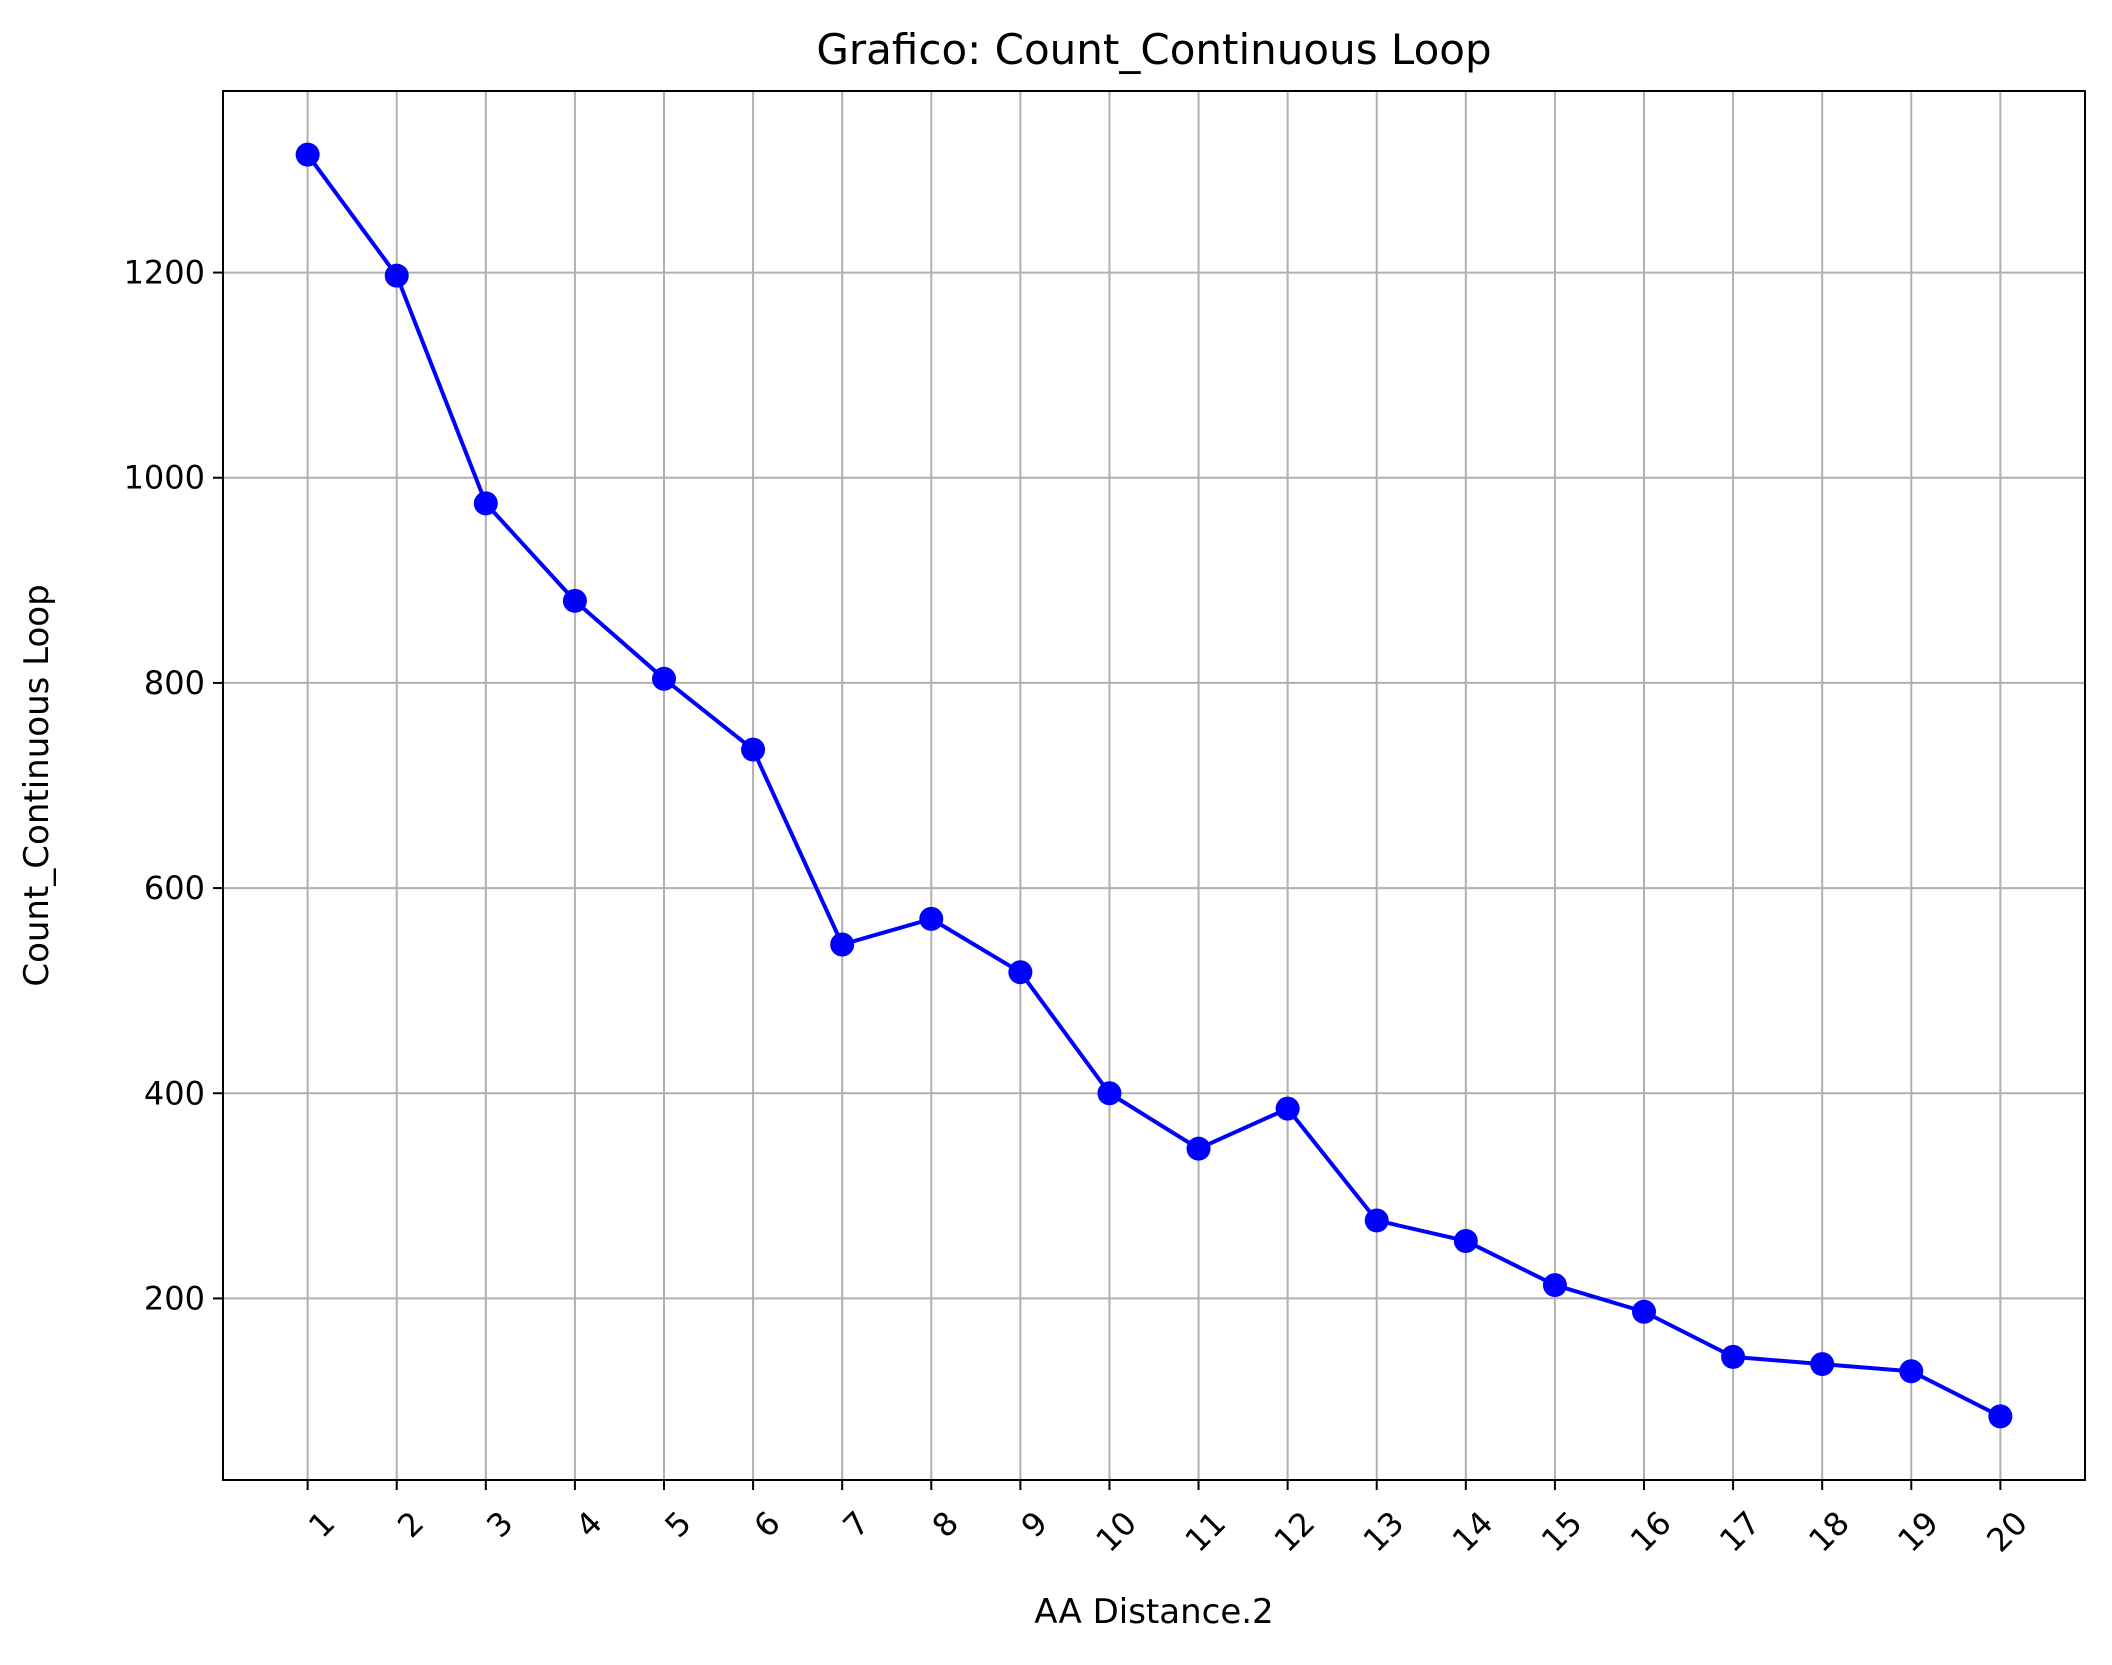 This screenshot has width=2112, height=1665. Describe the element at coordinates (37, 785) in the screenshot. I see `y-axis-label: Count_Continuous Loop` at that location.